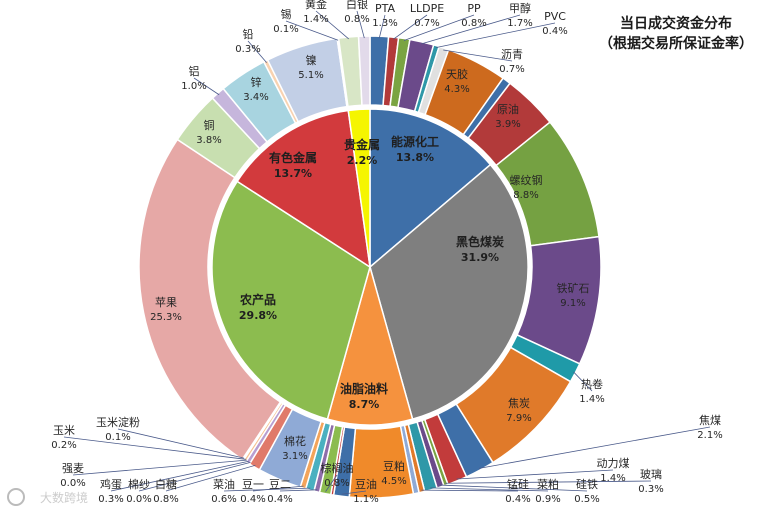  Describe the element at coordinates (253, 484) in the screenshot. I see `outer-label-name-23: 豆一` at that location.